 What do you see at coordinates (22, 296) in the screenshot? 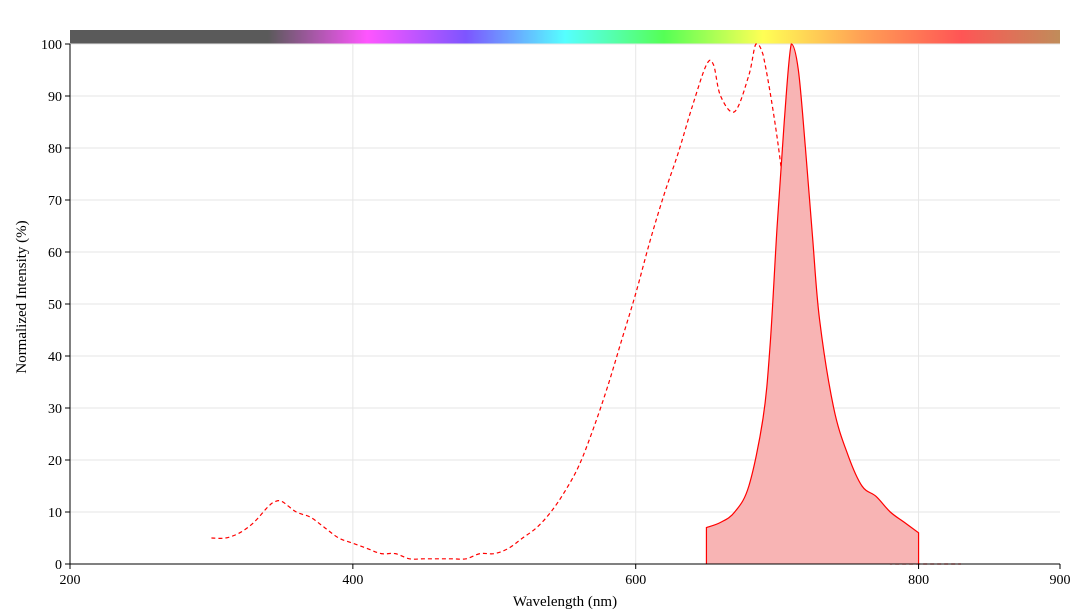
I see `y-axis-title: Normalized Intensity (%)` at bounding box center [22, 296].